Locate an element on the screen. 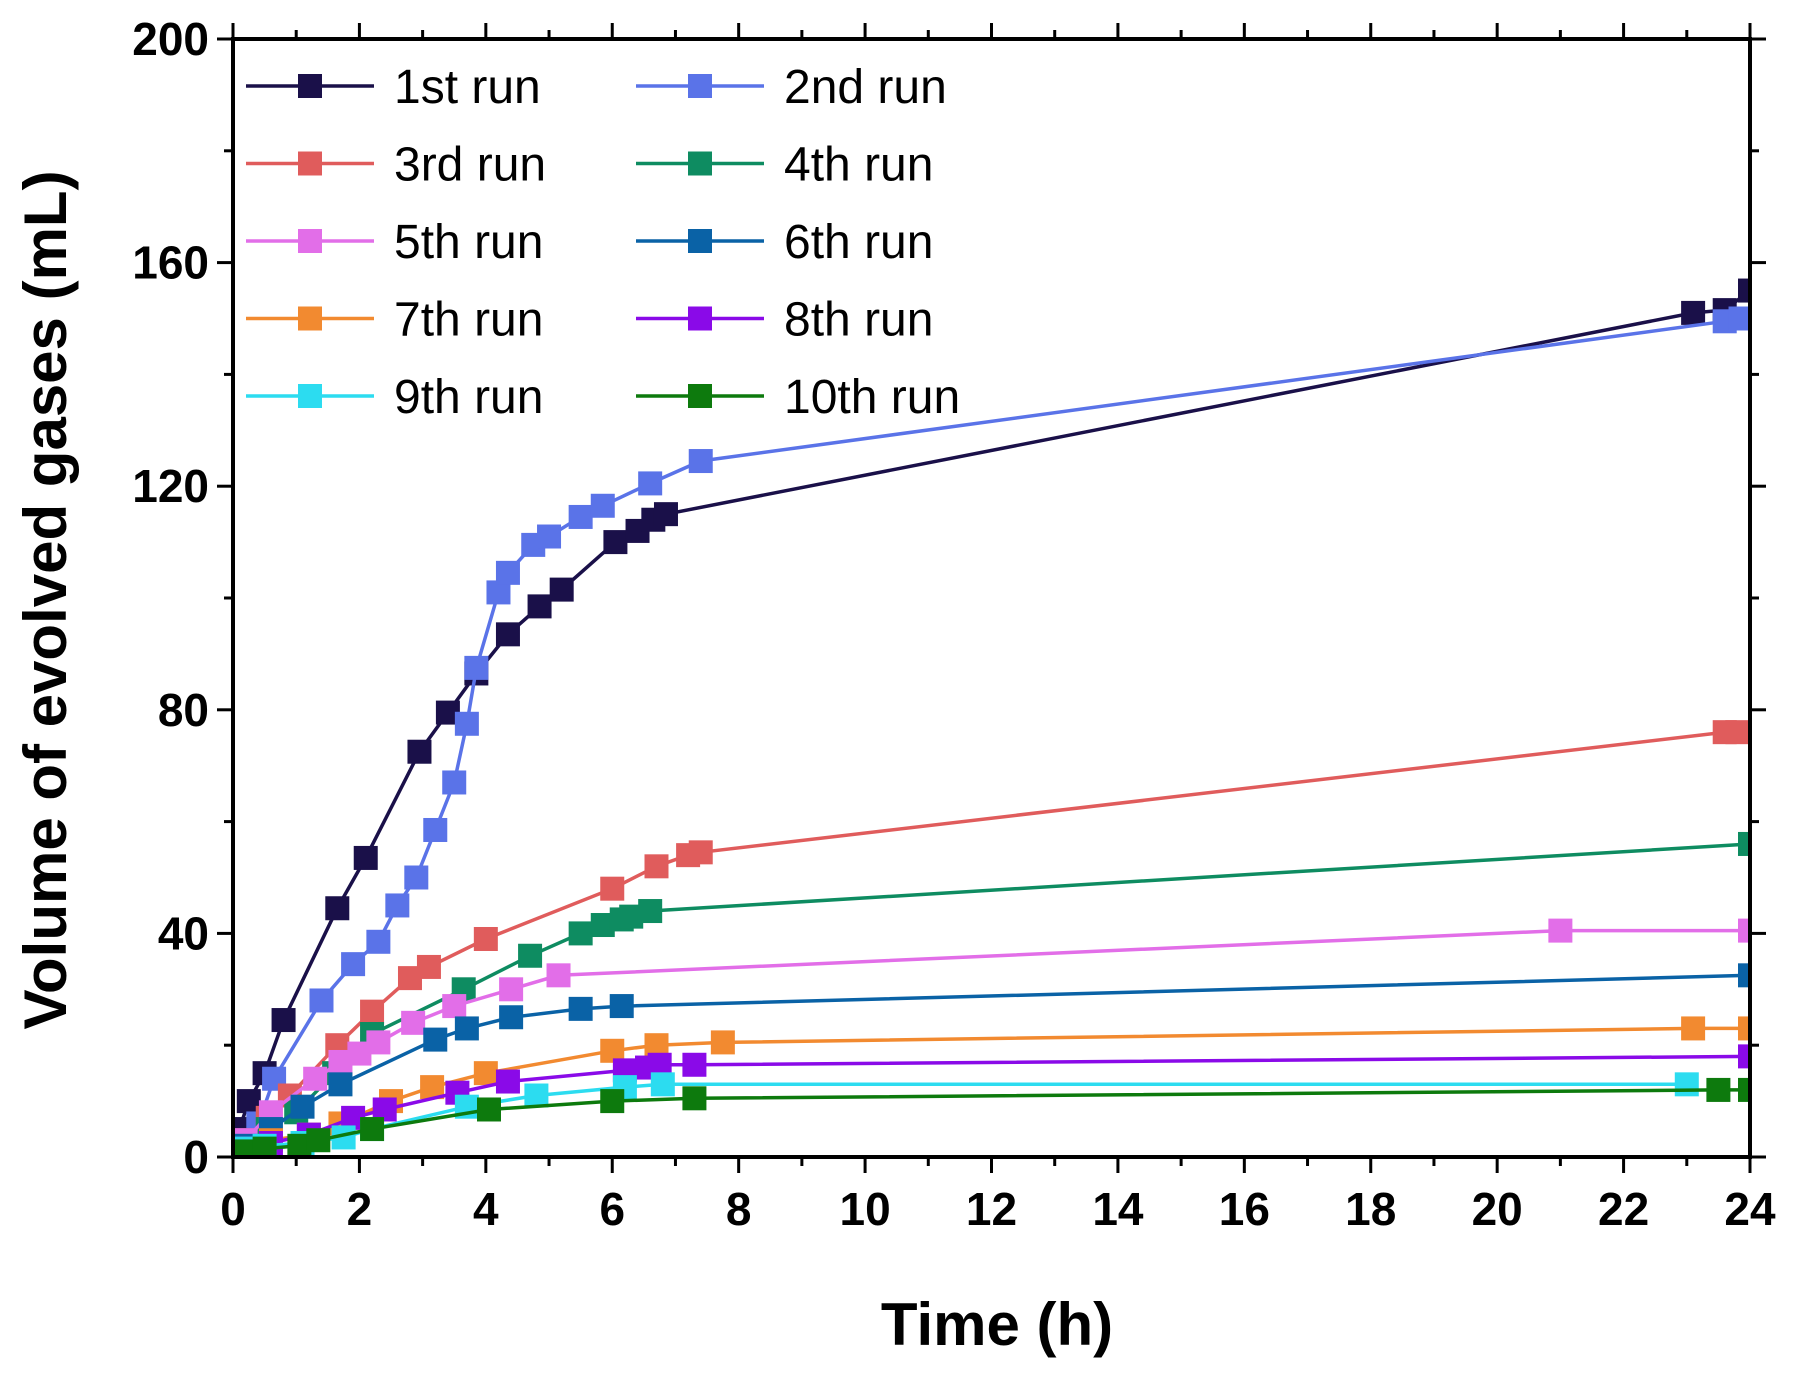  y-tick-label: 40 is located at coordinates (183, 933).